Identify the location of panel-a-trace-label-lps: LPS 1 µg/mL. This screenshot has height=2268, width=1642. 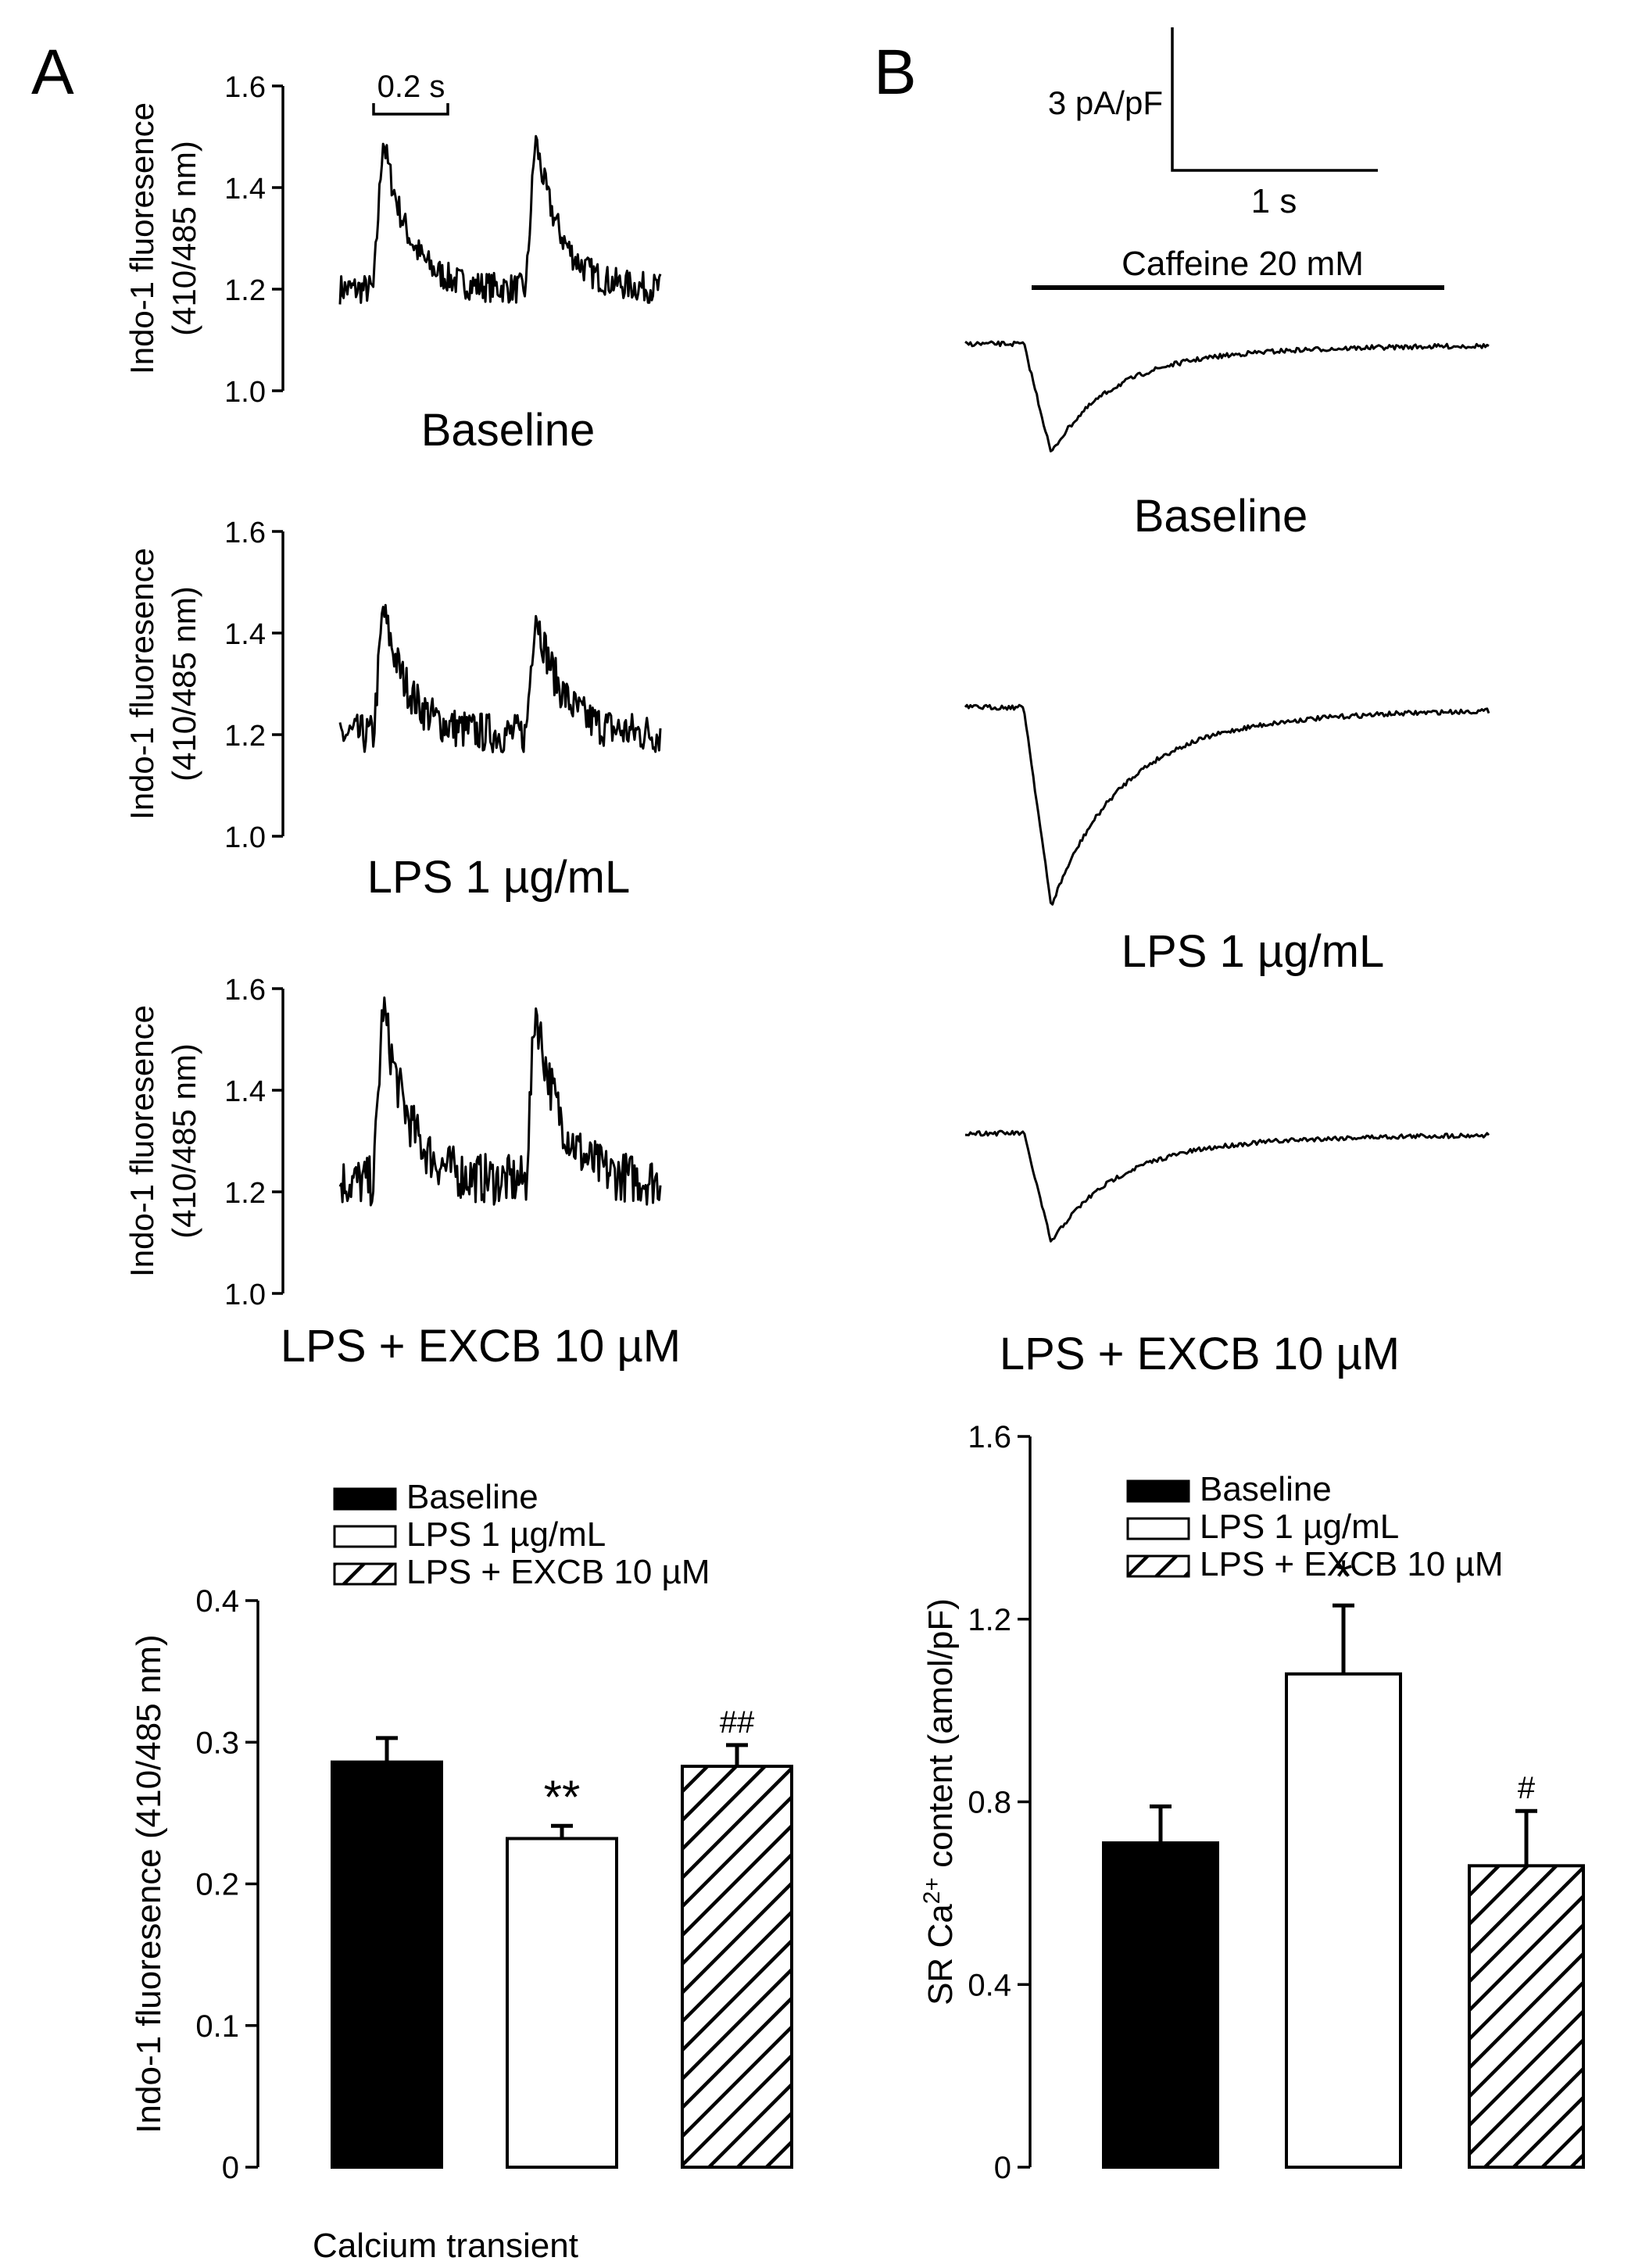
(498, 877).